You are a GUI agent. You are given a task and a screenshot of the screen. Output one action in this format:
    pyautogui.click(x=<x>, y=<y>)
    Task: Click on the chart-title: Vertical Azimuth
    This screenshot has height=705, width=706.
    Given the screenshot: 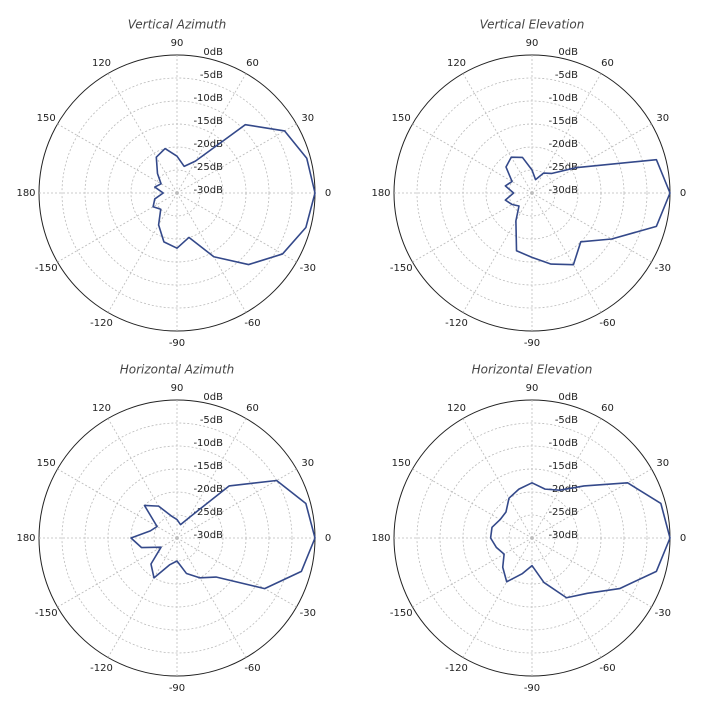 What is the action you would take?
    pyautogui.click(x=177, y=25)
    